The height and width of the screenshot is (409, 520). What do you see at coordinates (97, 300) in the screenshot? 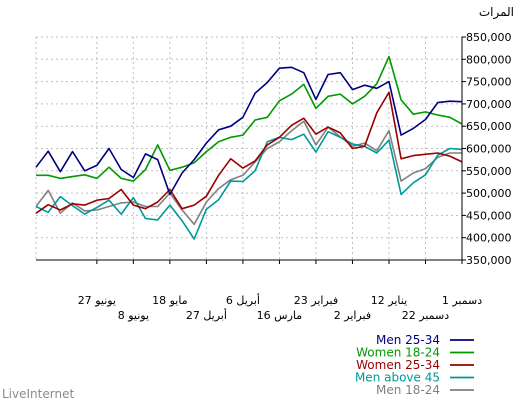
I see `x-tick-label: 27 یونیو` at bounding box center [97, 300].